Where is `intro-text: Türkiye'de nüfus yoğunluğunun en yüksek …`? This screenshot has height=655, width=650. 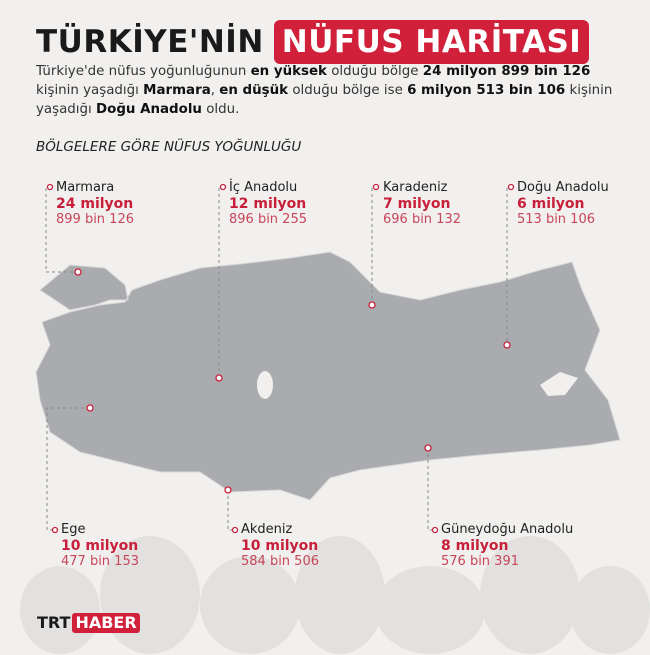 intro-text: Türkiye'de nüfus yoğunluğunun en yüksek … is located at coordinates (324, 90).